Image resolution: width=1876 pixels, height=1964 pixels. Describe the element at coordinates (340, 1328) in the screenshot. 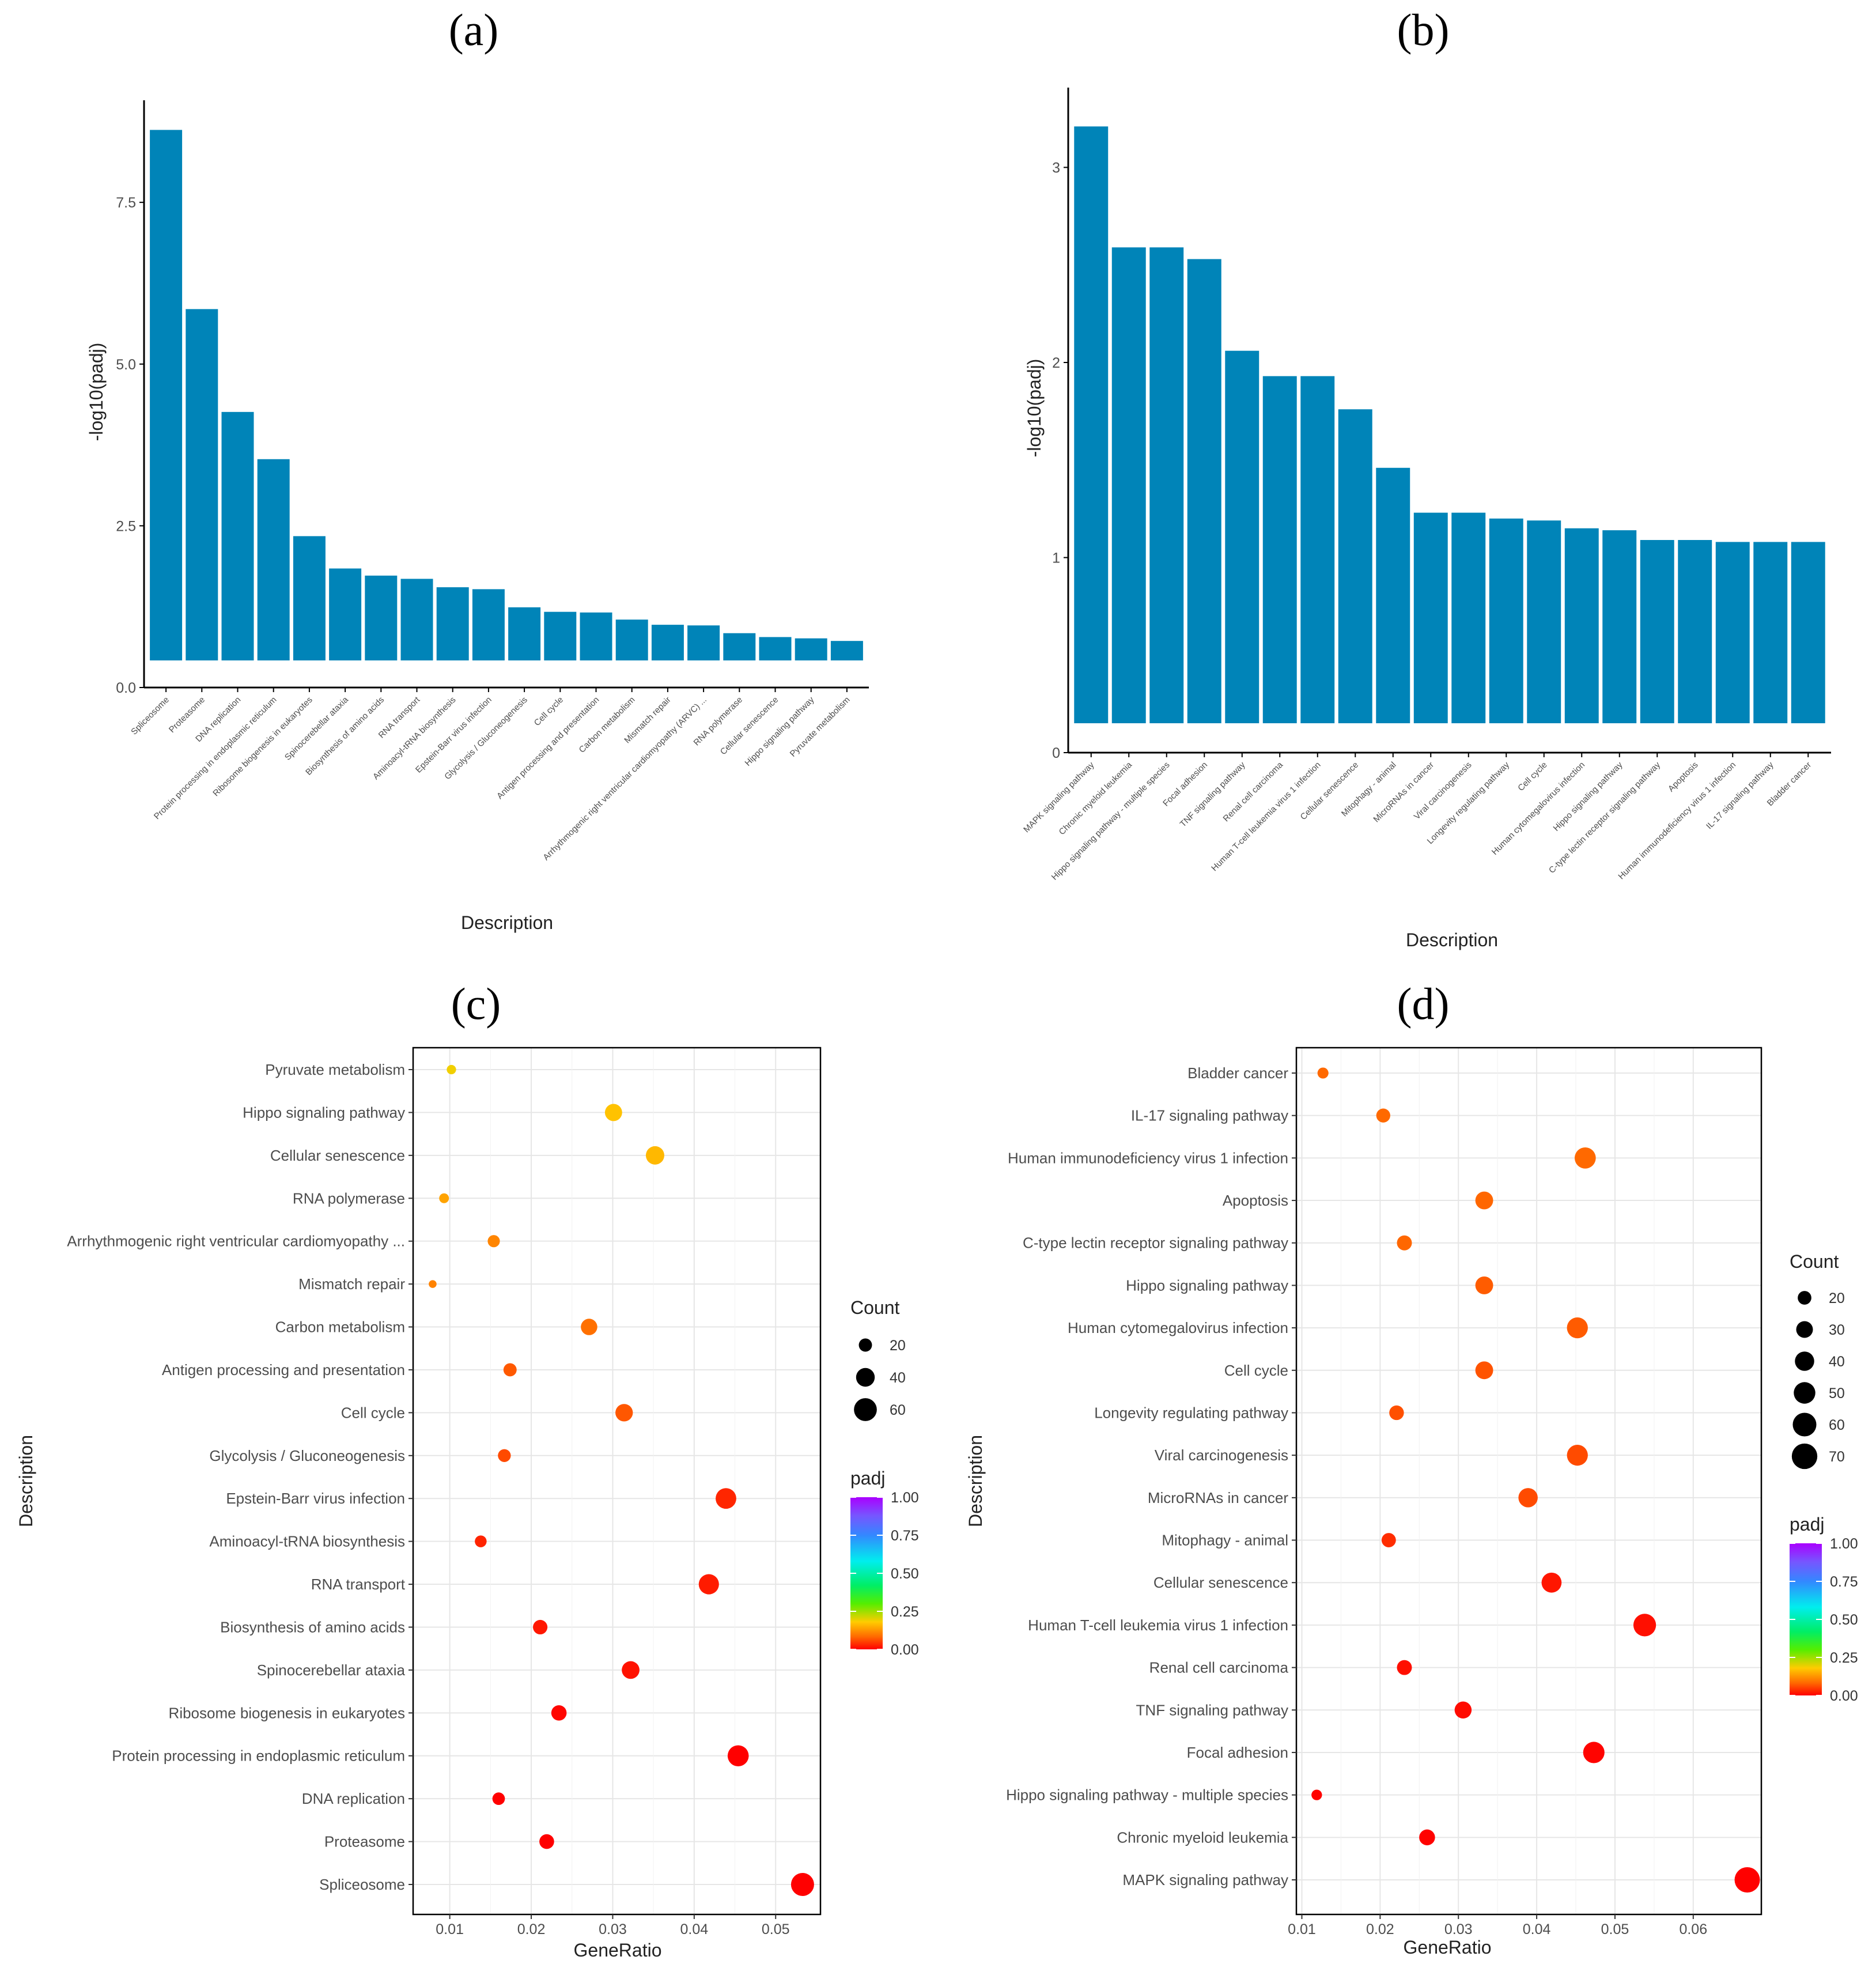

I see `y-category-label: Carbon metabolism` at that location.